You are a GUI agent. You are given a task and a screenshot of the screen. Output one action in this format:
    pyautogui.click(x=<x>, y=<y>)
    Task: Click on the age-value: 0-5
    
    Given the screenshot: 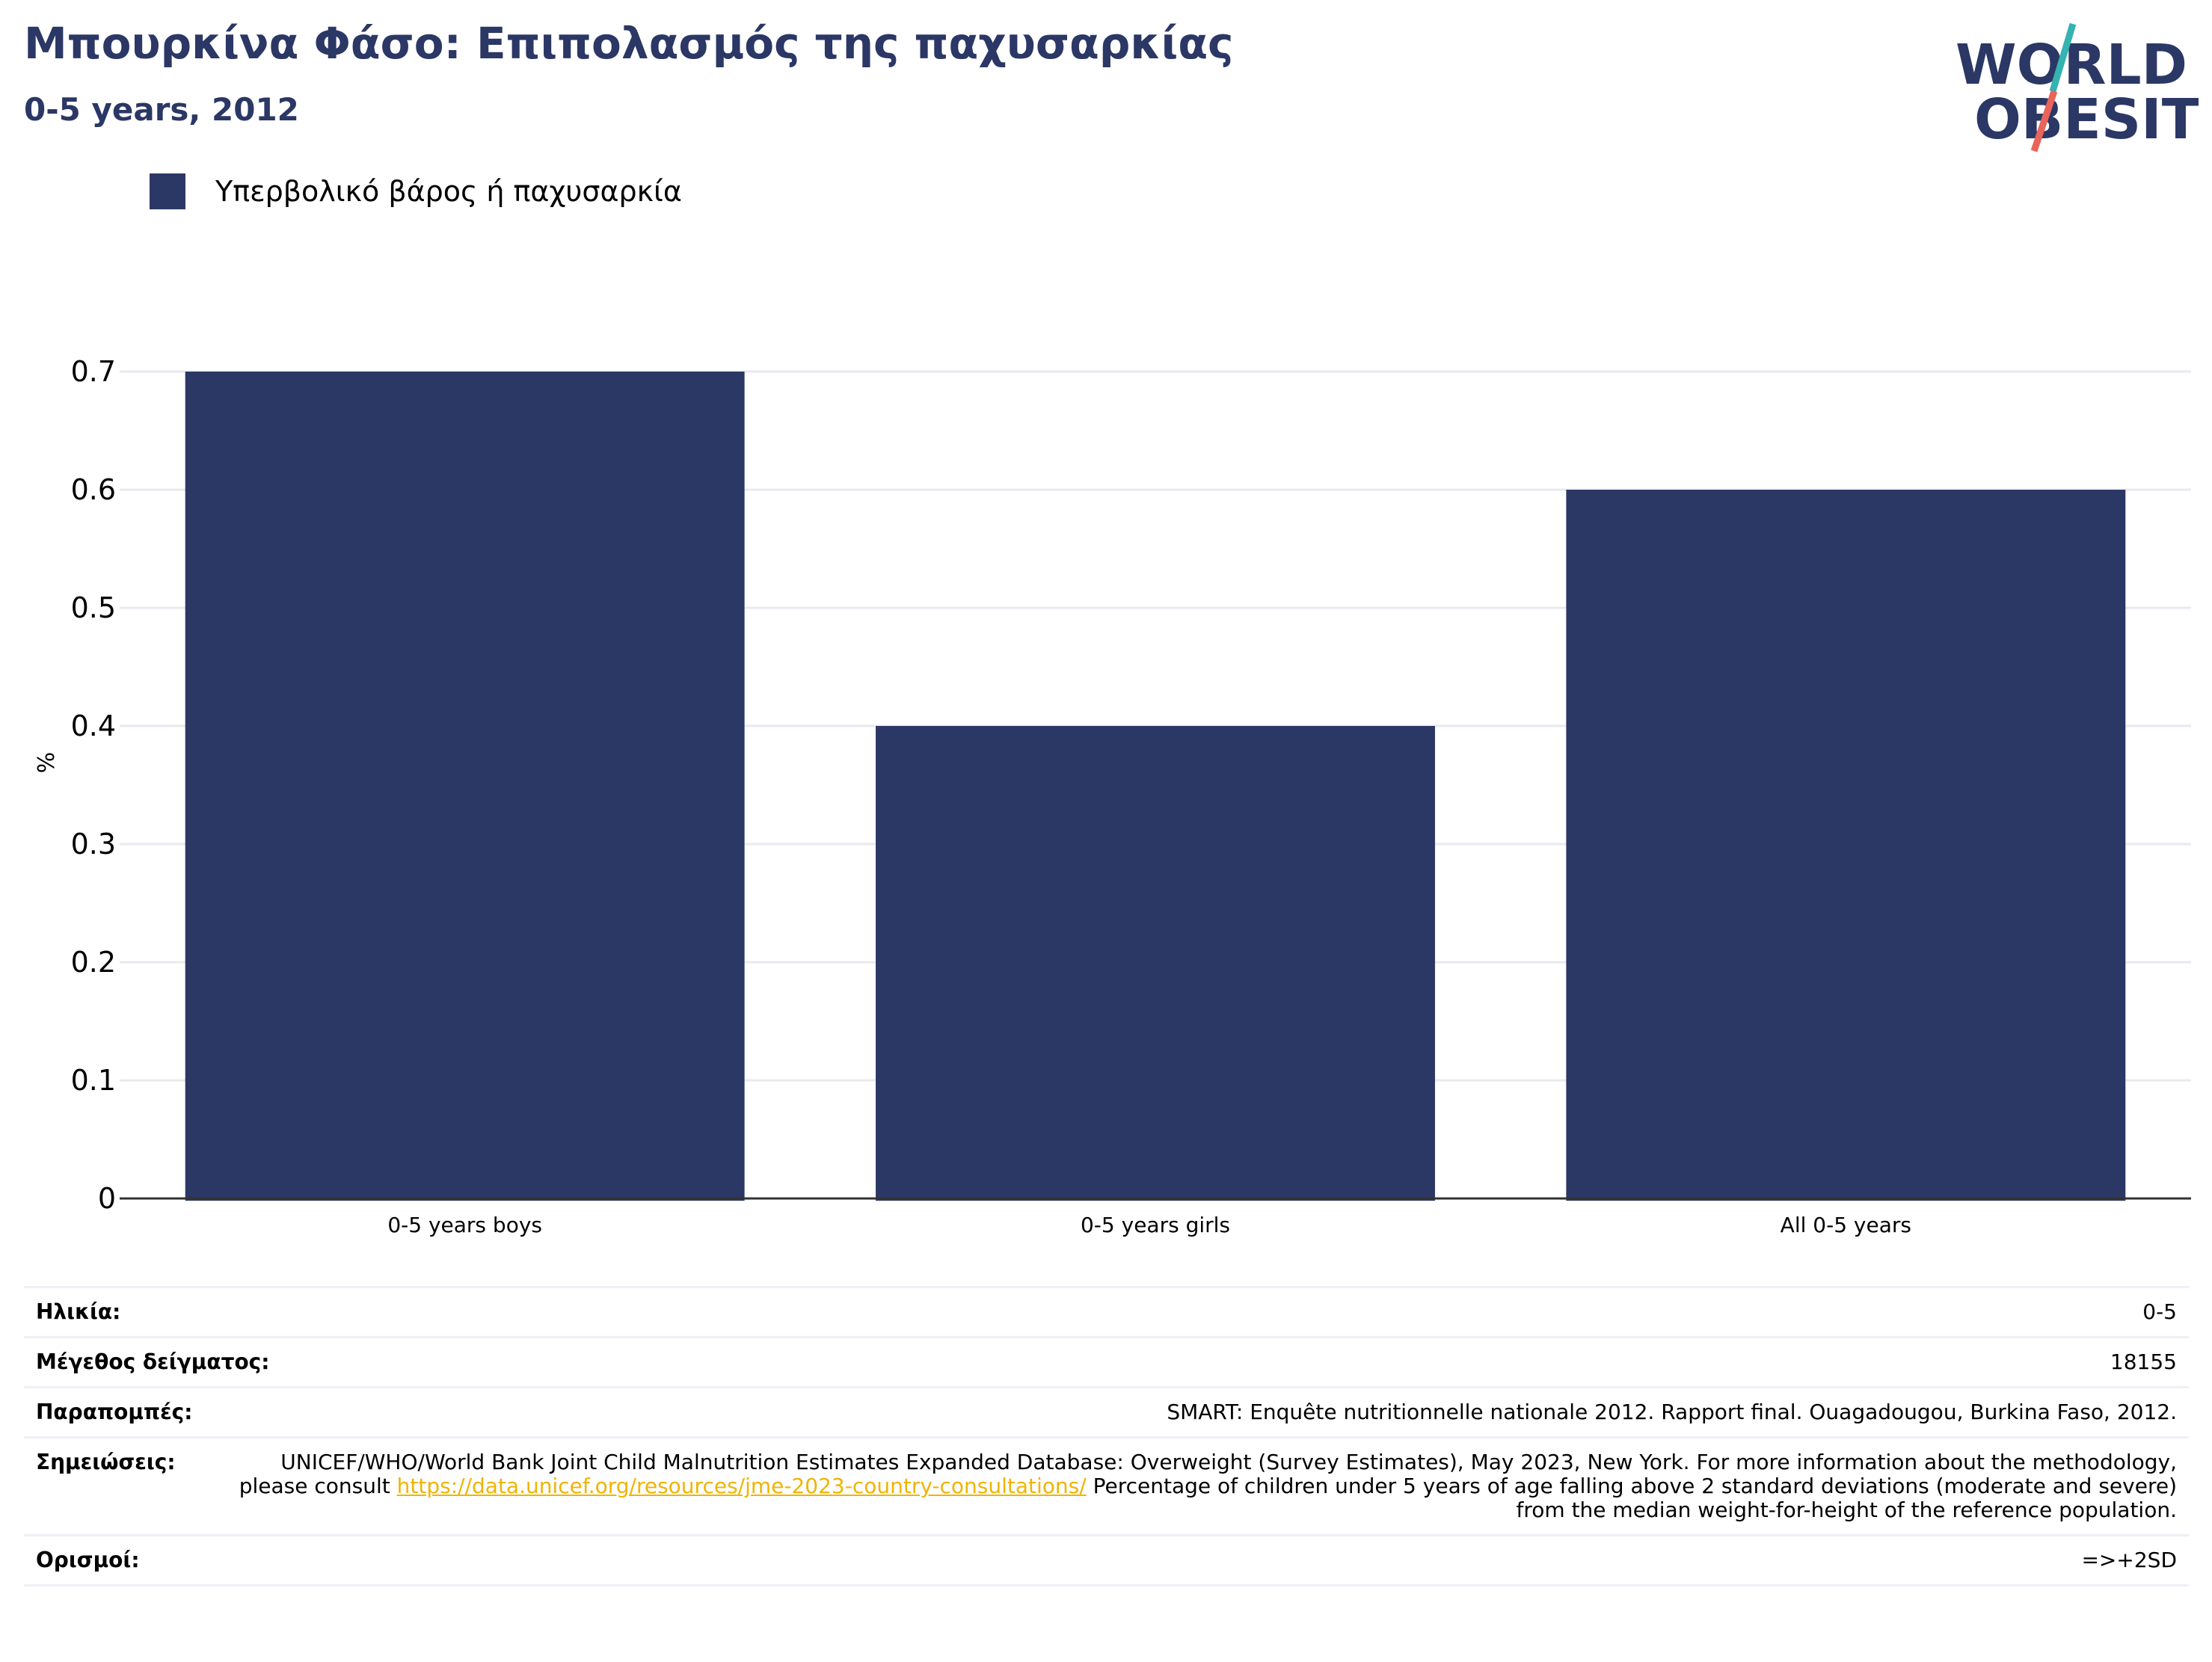 What is the action you would take?
    pyautogui.click(x=2159, y=1311)
    